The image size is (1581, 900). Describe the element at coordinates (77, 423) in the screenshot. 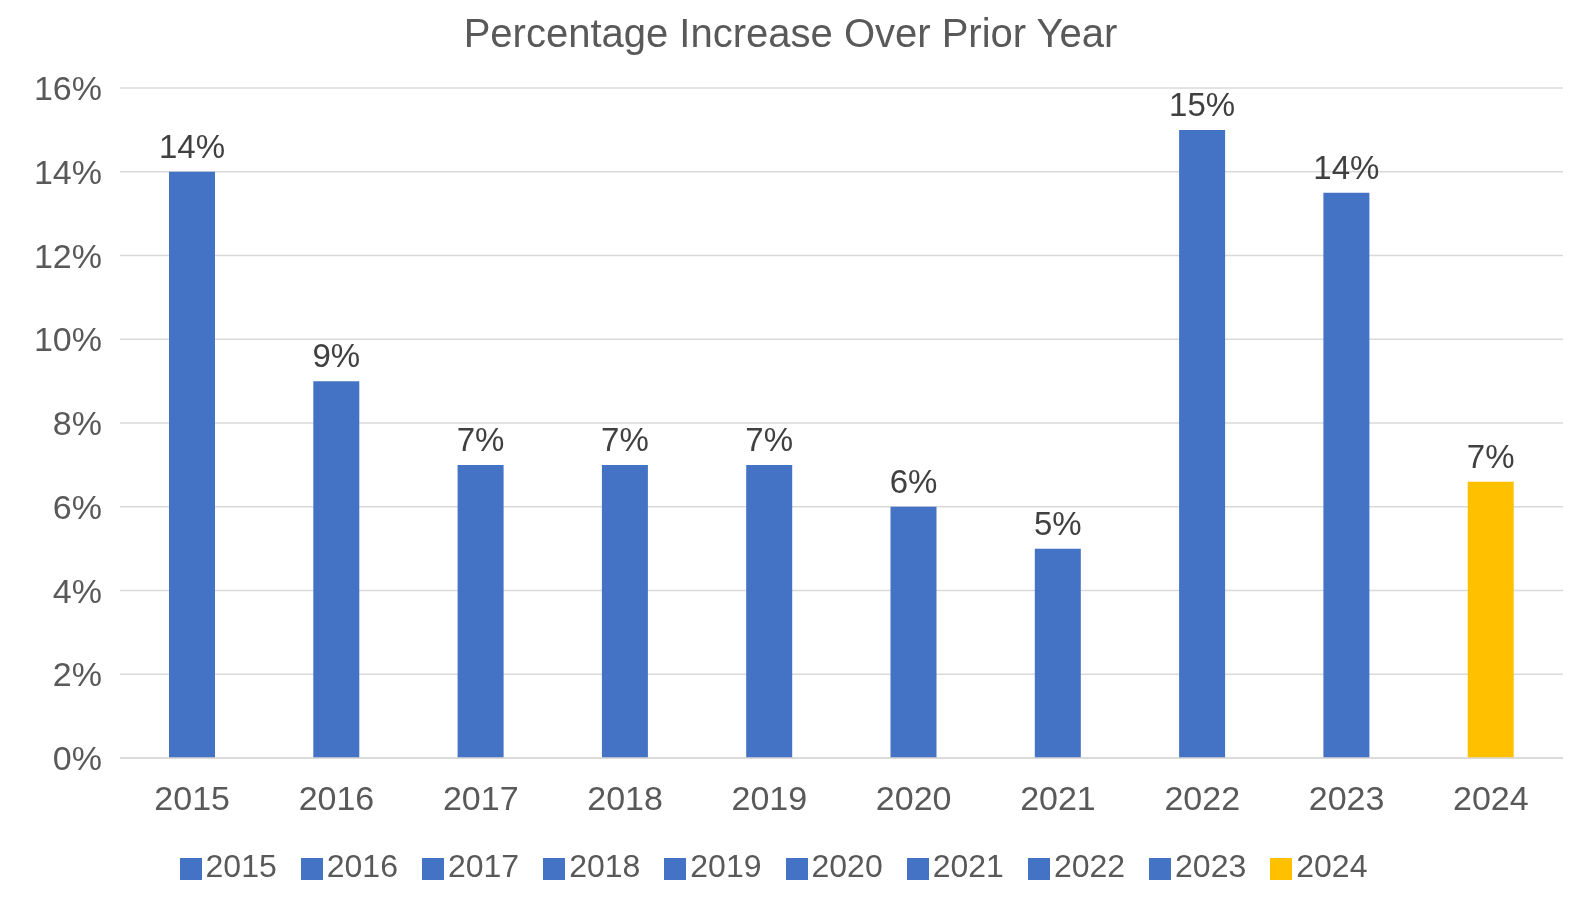

I see `y-tick-label: 8%` at that location.